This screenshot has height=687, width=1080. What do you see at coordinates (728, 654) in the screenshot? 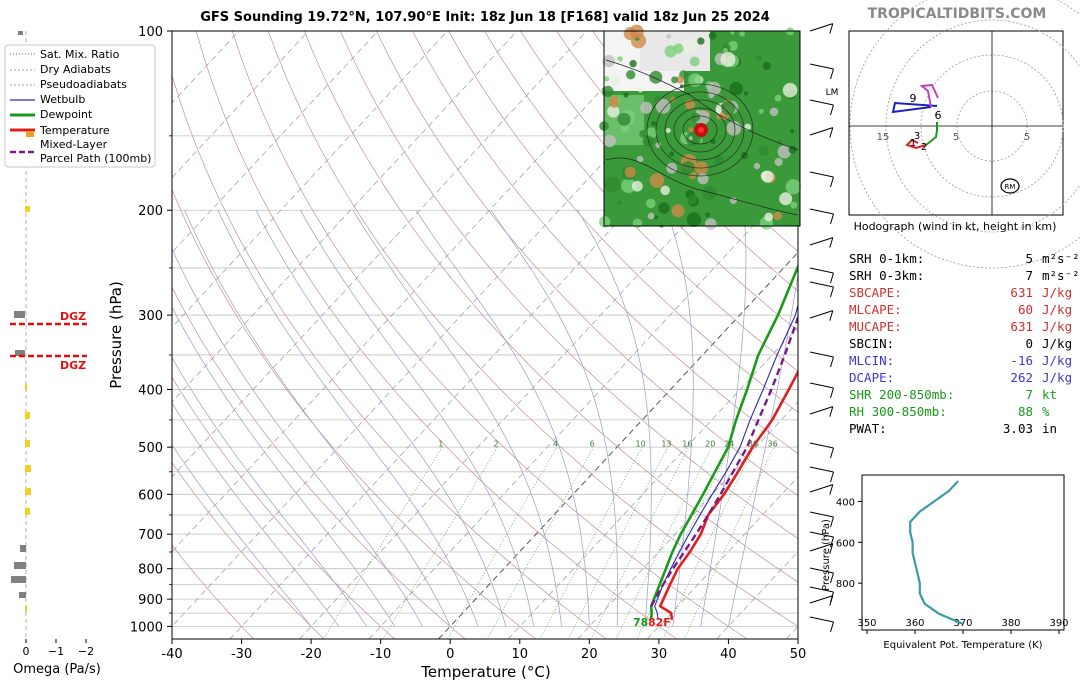
I see `temperature-tick-label: 40` at bounding box center [728, 654].